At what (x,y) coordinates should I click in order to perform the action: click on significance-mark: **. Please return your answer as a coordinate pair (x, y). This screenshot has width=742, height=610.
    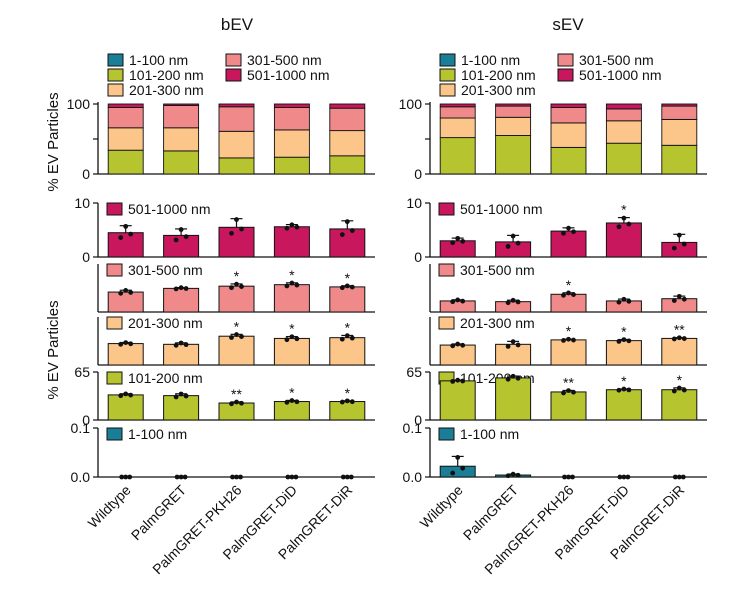
    Looking at the image, I should click on (236, 394).